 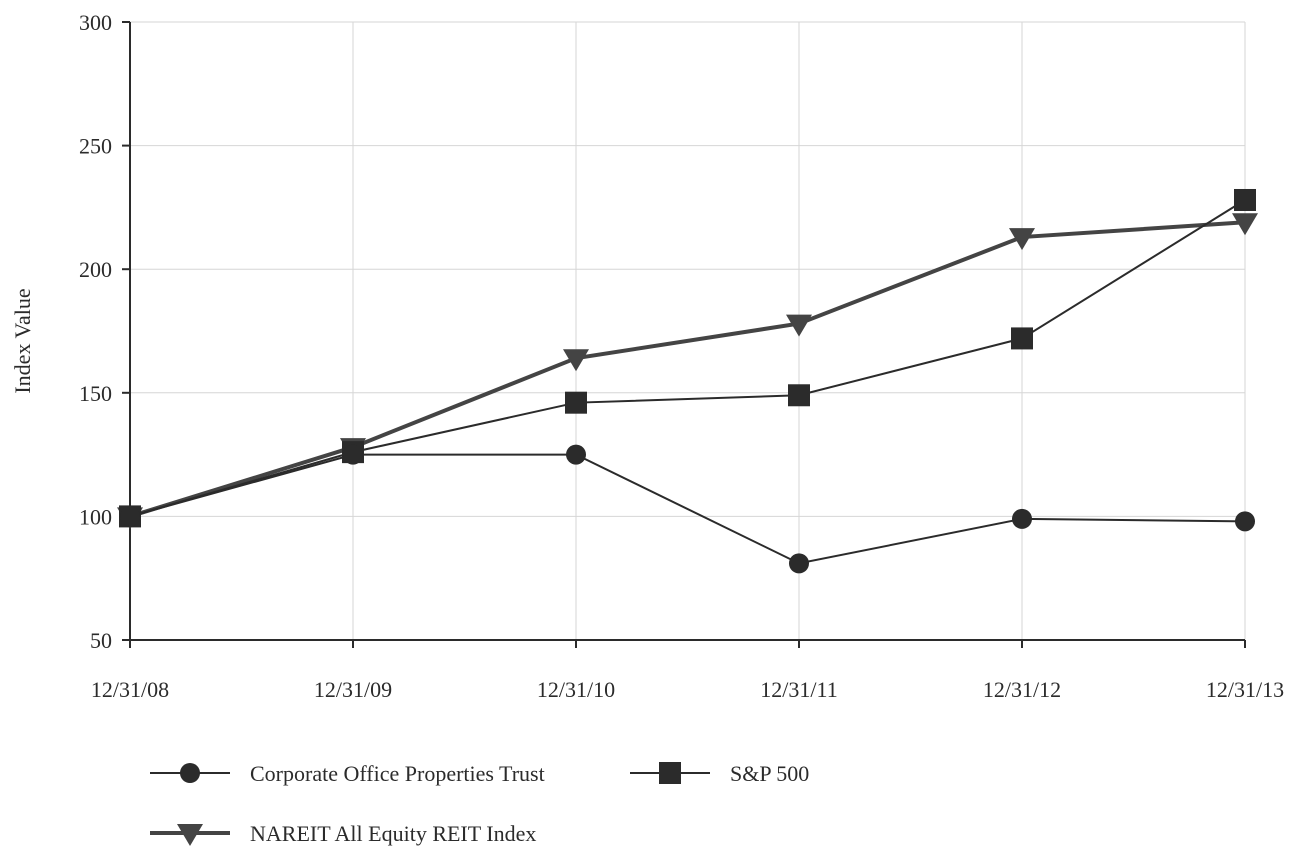 What do you see at coordinates (576, 689) in the screenshot?
I see `x-tick-label: 12/31/10` at bounding box center [576, 689].